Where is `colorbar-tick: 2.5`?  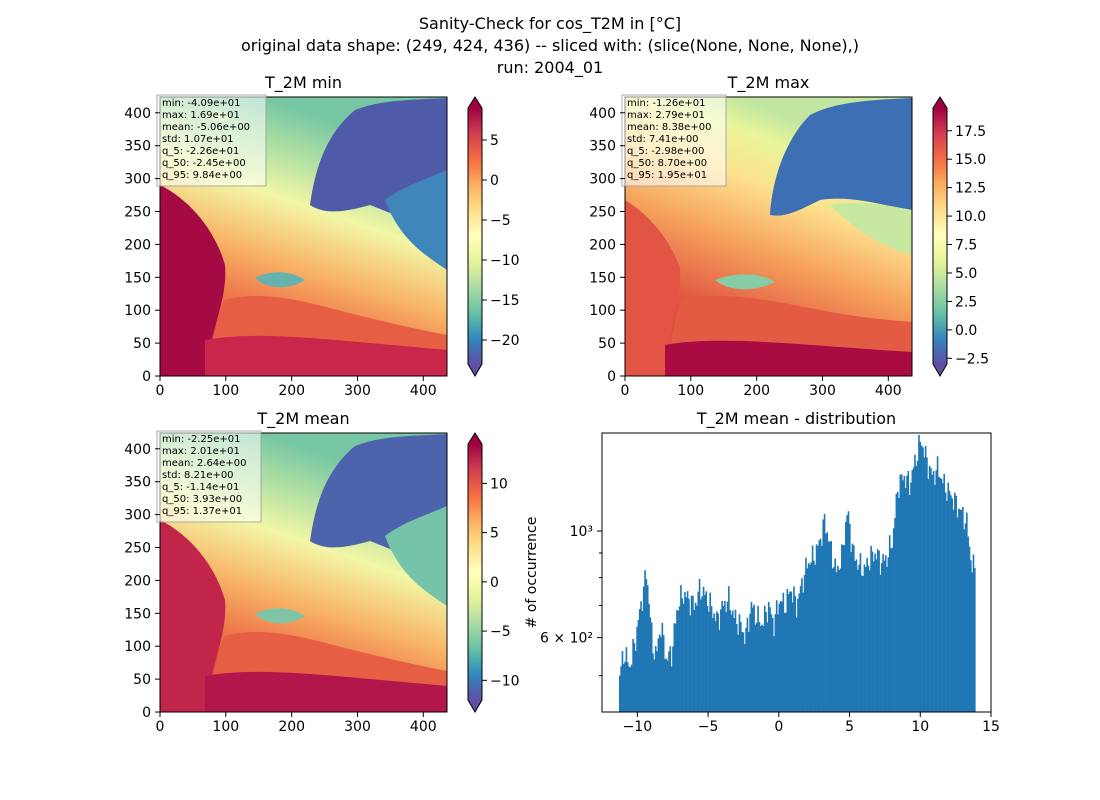
colorbar-tick: 2.5 is located at coordinates (962, 302).